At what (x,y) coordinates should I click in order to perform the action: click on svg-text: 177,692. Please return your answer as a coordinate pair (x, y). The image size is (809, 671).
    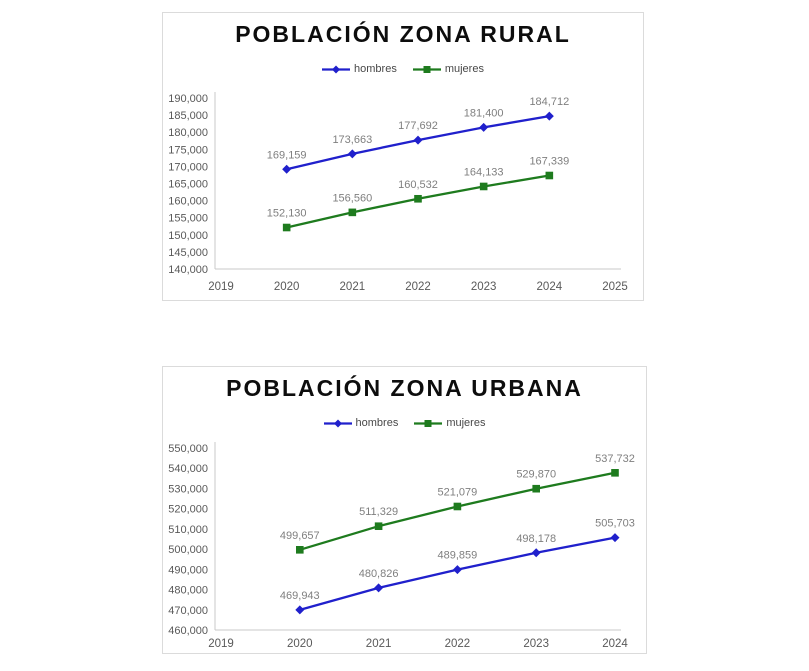
    Looking at the image, I should click on (418, 126).